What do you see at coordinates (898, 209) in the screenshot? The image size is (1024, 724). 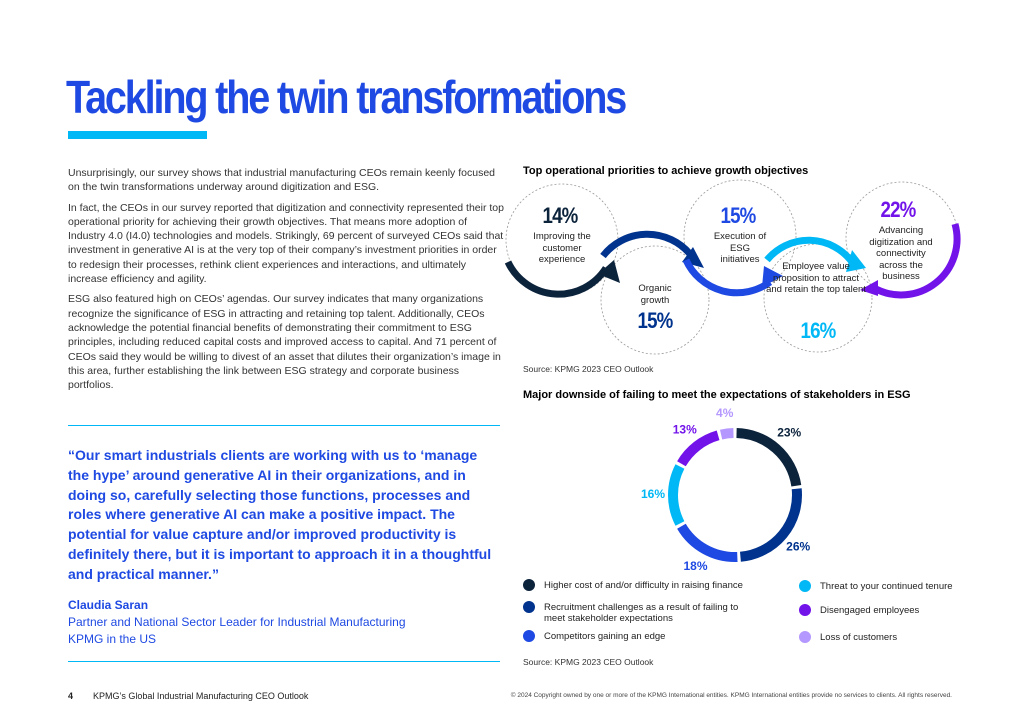 I see `priority-value: 22%` at bounding box center [898, 209].